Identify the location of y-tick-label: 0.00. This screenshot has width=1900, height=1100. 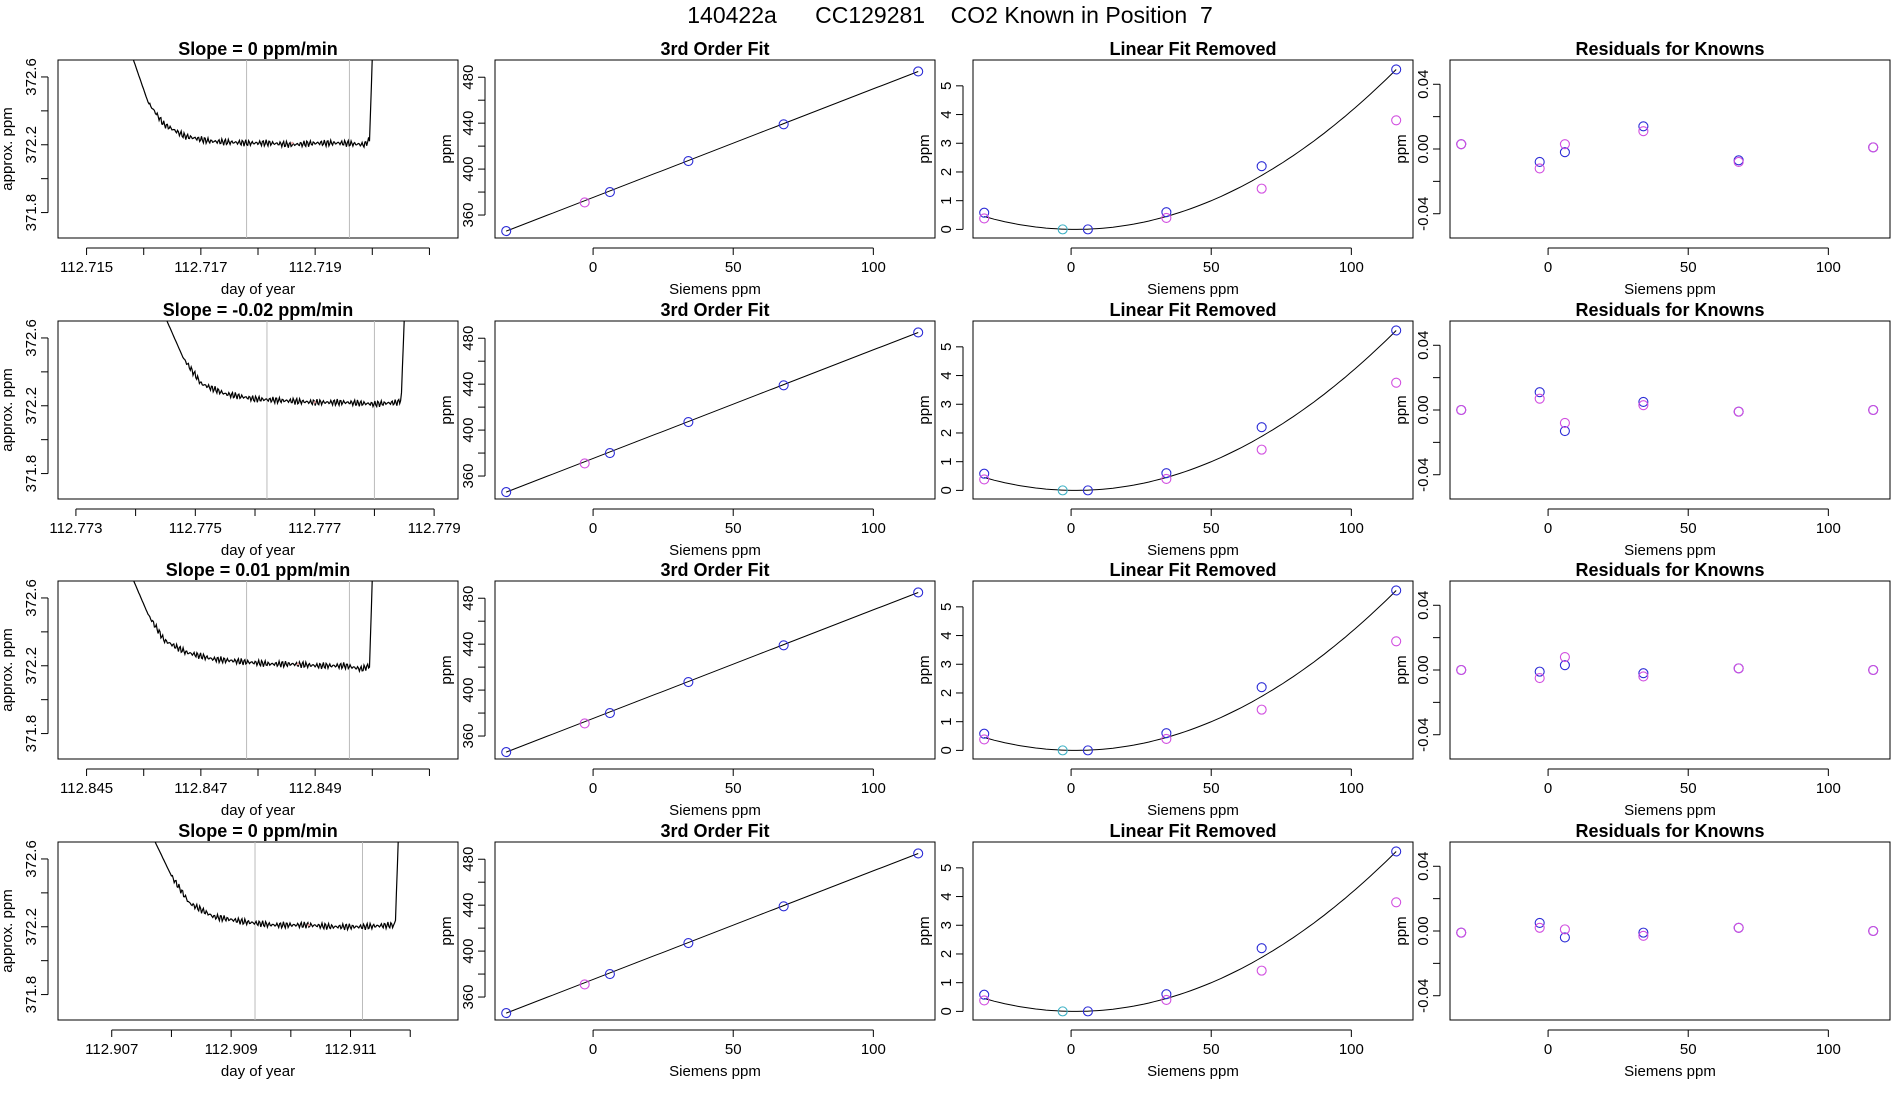
(1423, 148).